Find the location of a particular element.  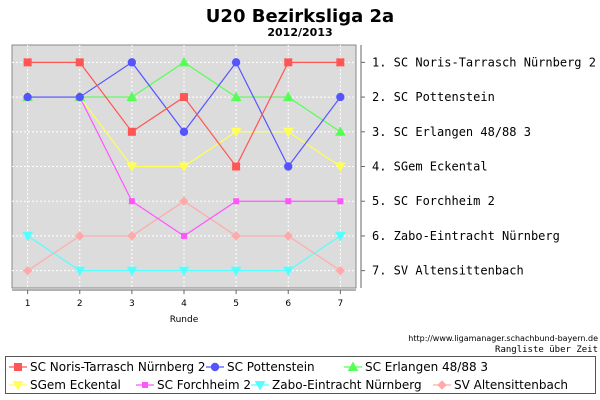

legend-label: SV Altensittenbach is located at coordinates (511, 385).